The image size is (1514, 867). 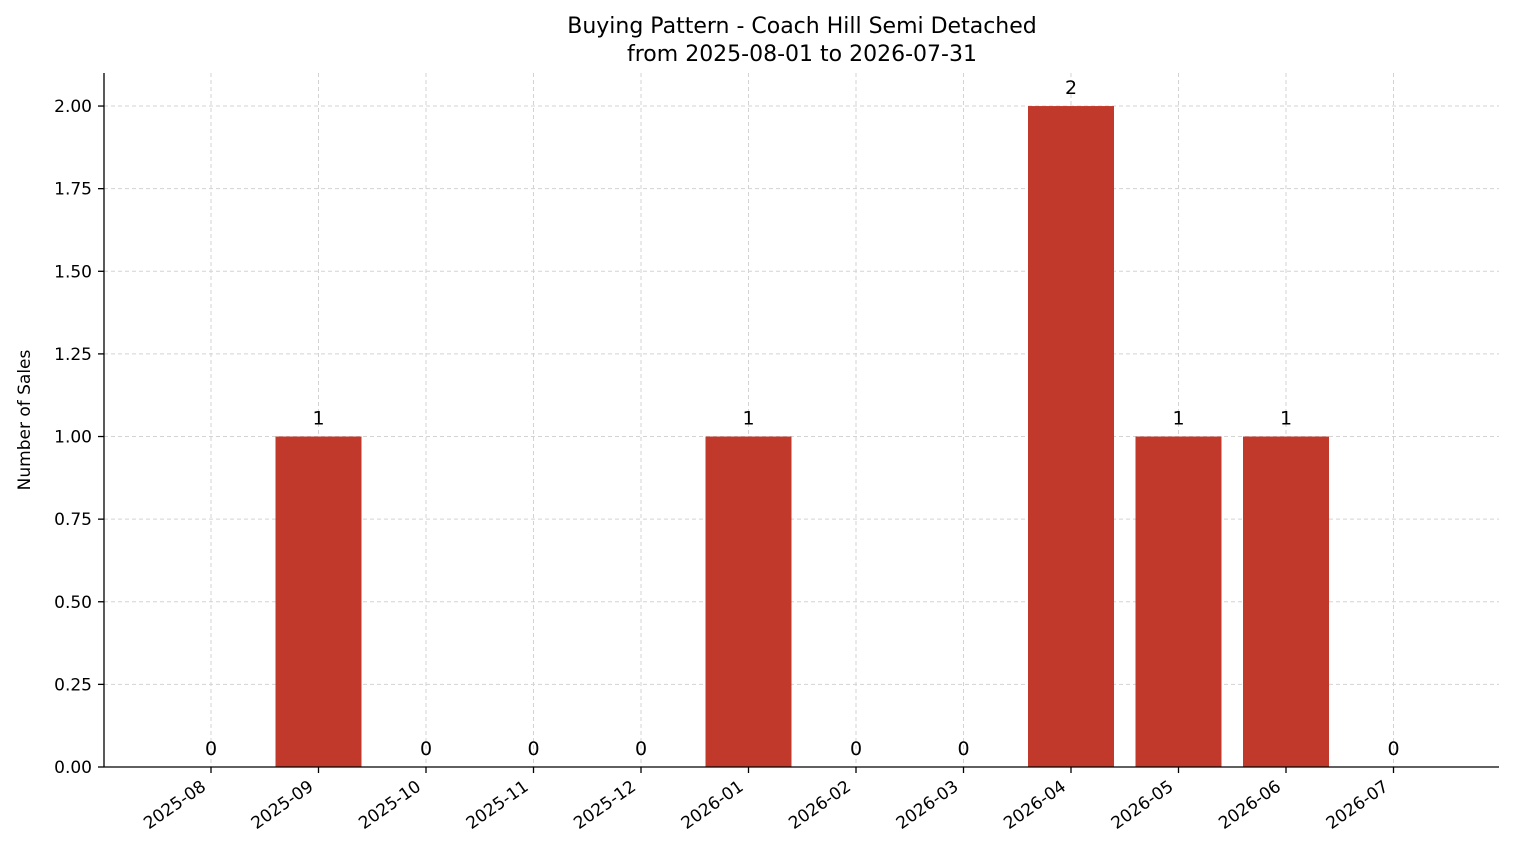 I want to click on x-tick-label: 2025-12, so click(x=605, y=805).